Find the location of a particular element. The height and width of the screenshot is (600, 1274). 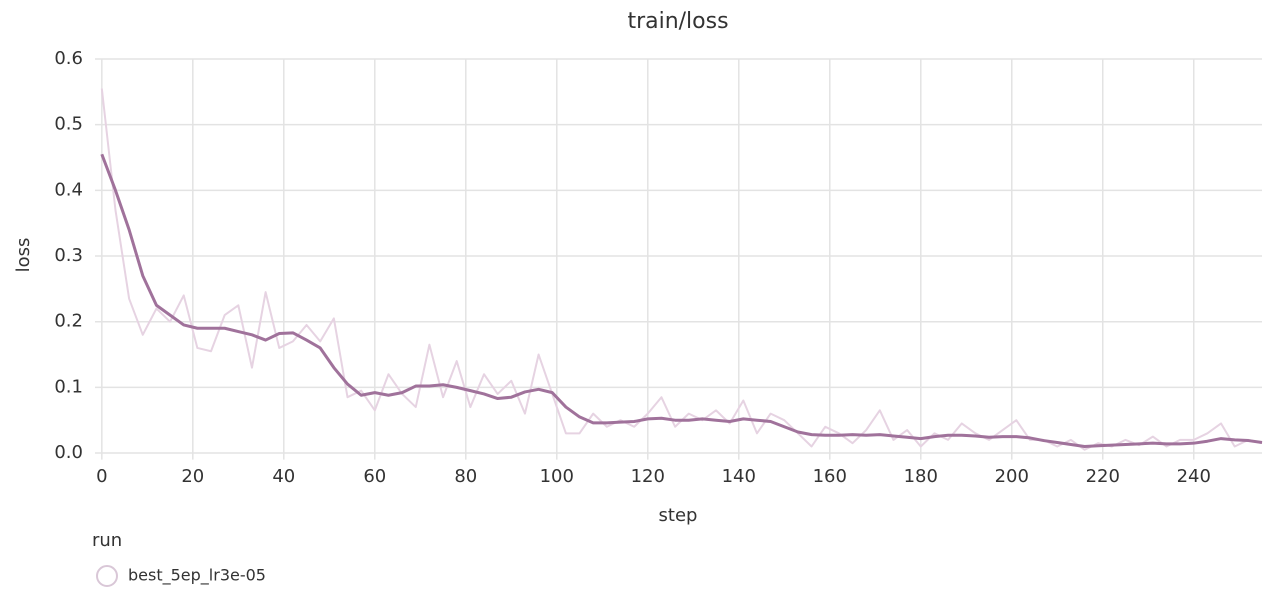

legend-marker is located at coordinates (107, 576).